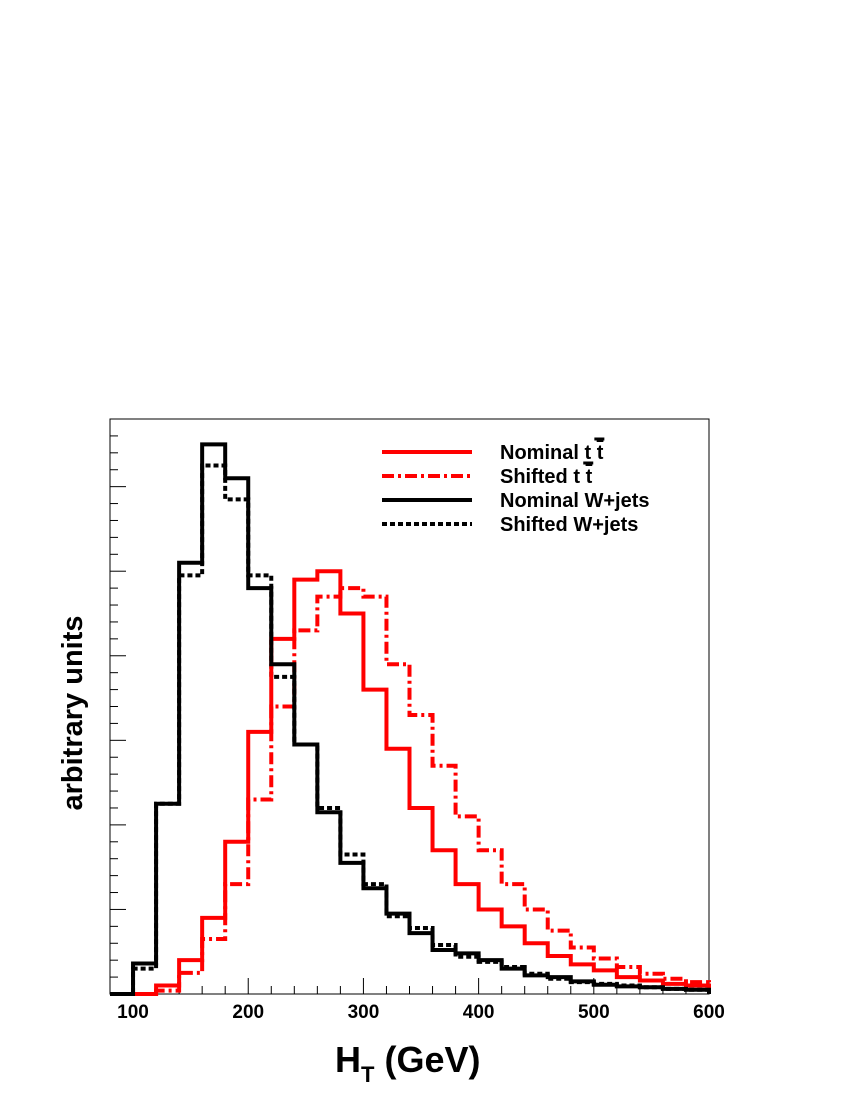  What do you see at coordinates (248, 1012) in the screenshot?
I see `x-tick-label: 200` at bounding box center [248, 1012].